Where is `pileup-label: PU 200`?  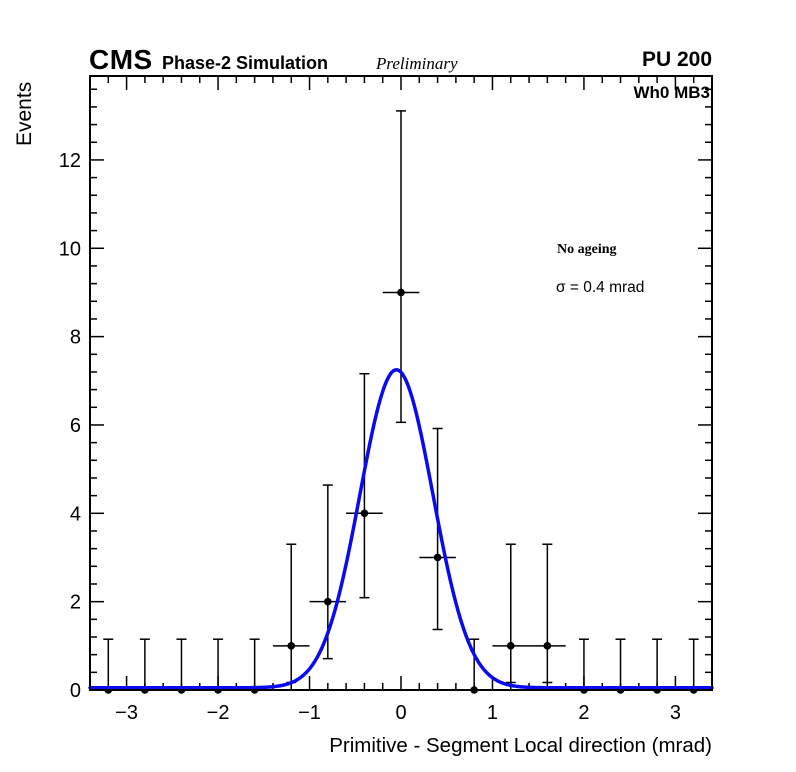 pileup-label: PU 200 is located at coordinates (676, 59).